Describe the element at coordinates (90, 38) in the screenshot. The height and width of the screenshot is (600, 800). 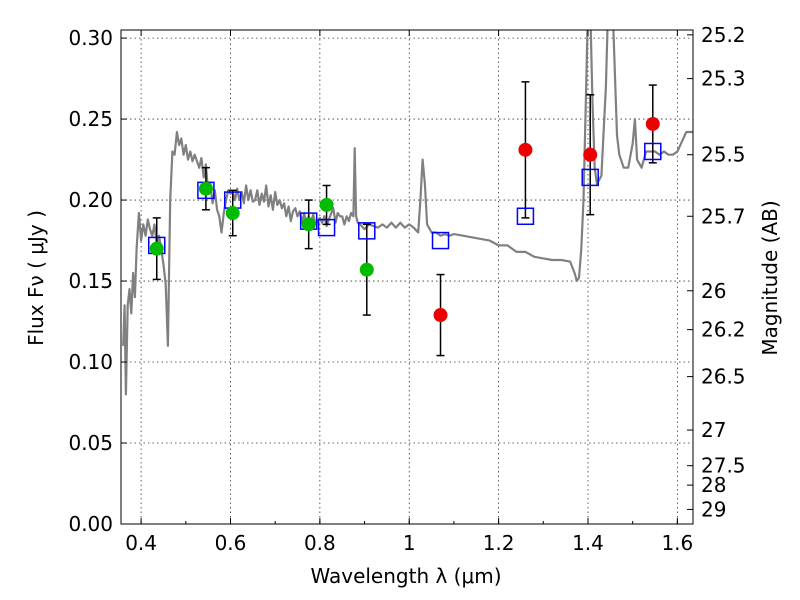
I see `y-tick-label: 0.30` at that location.